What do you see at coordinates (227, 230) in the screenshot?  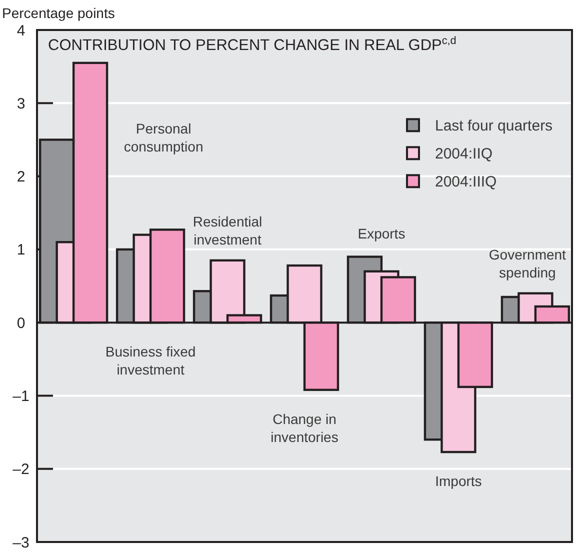 I see `annotation: Residential investment` at bounding box center [227, 230].